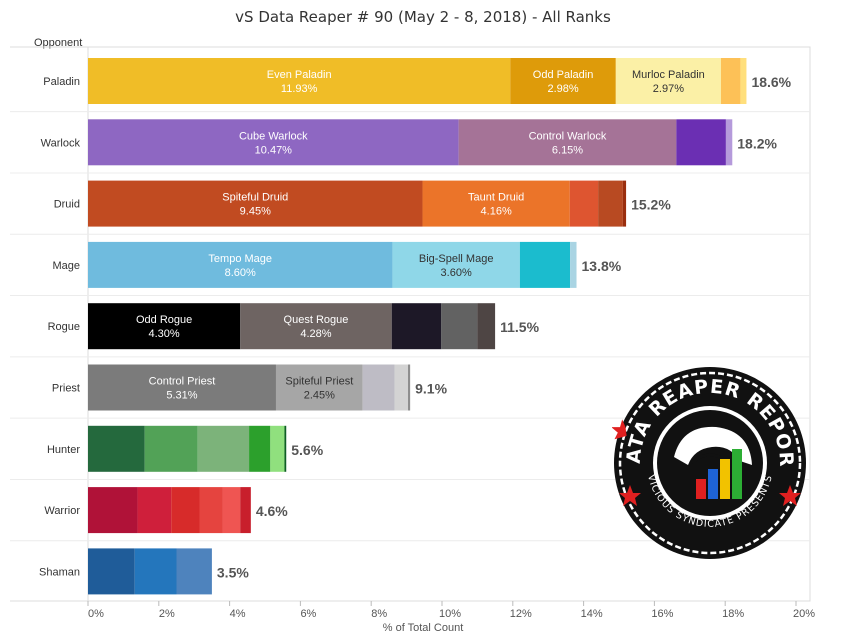 This screenshot has height=642, width=846. Describe the element at coordinates (319, 396) in the screenshot. I see `segment-value-label: 2.45%` at that location.